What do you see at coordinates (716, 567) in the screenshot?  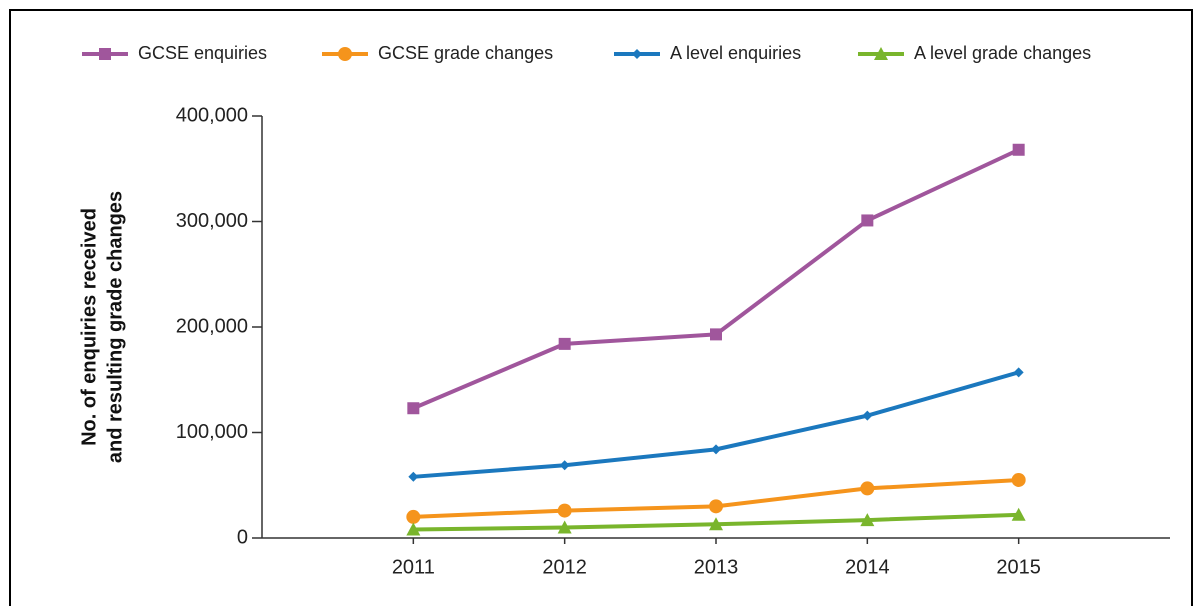 I see `x-tick-label: 2013` at bounding box center [716, 567].